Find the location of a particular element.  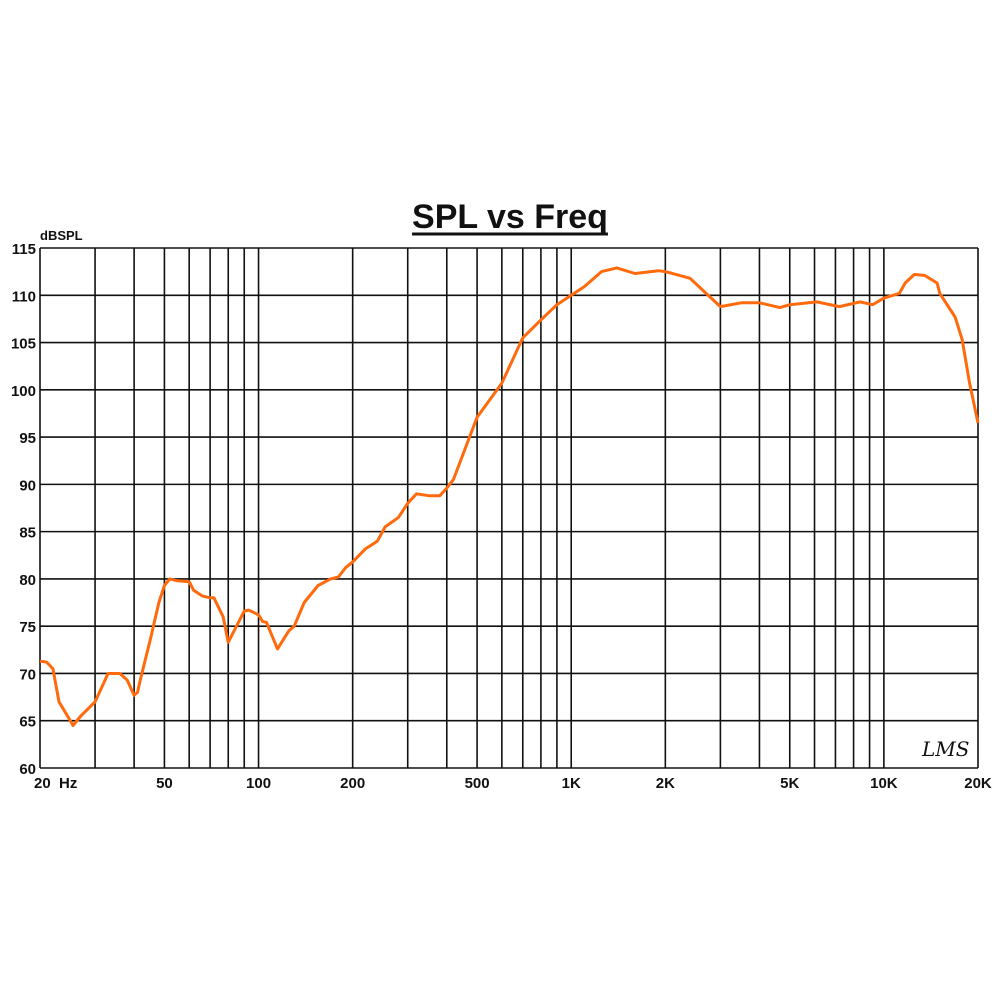

y-tick-label: 90 is located at coordinates (27, 485).